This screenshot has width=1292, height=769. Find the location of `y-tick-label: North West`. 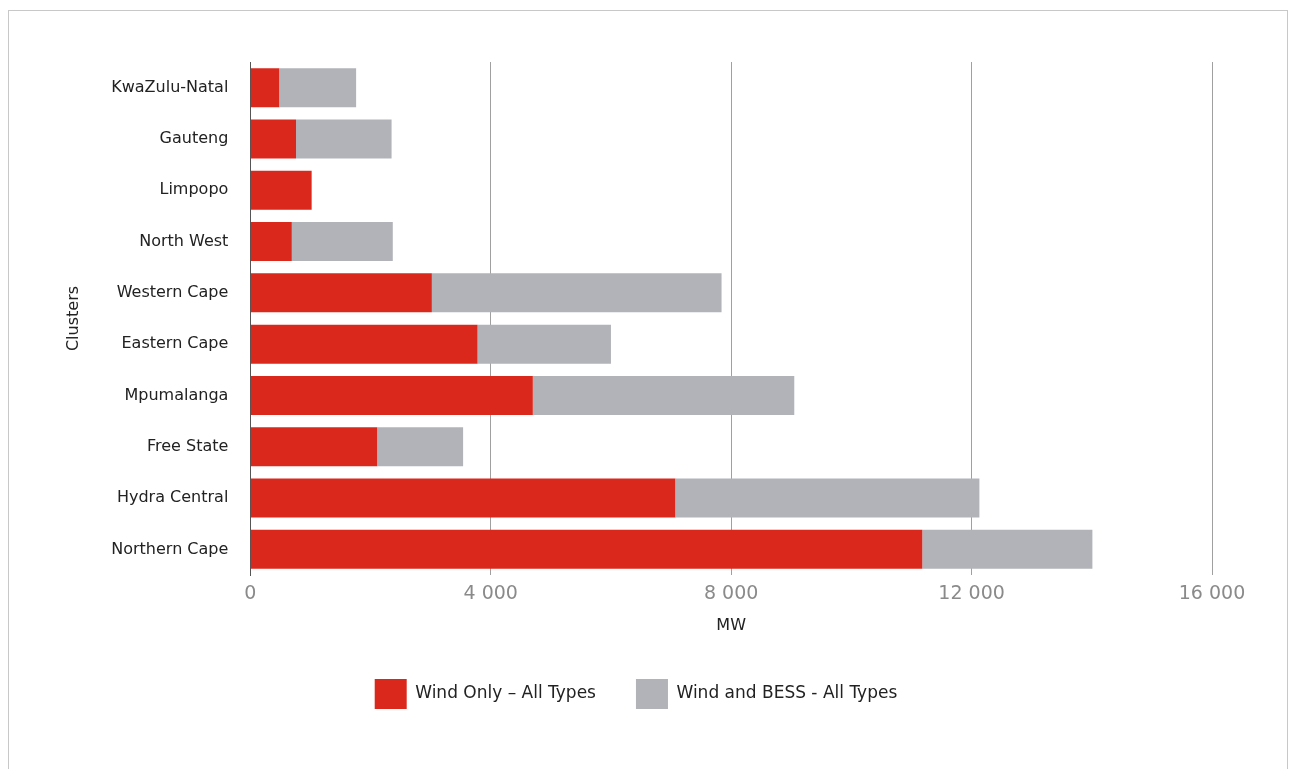

y-tick-label: North West is located at coordinates (184, 240).